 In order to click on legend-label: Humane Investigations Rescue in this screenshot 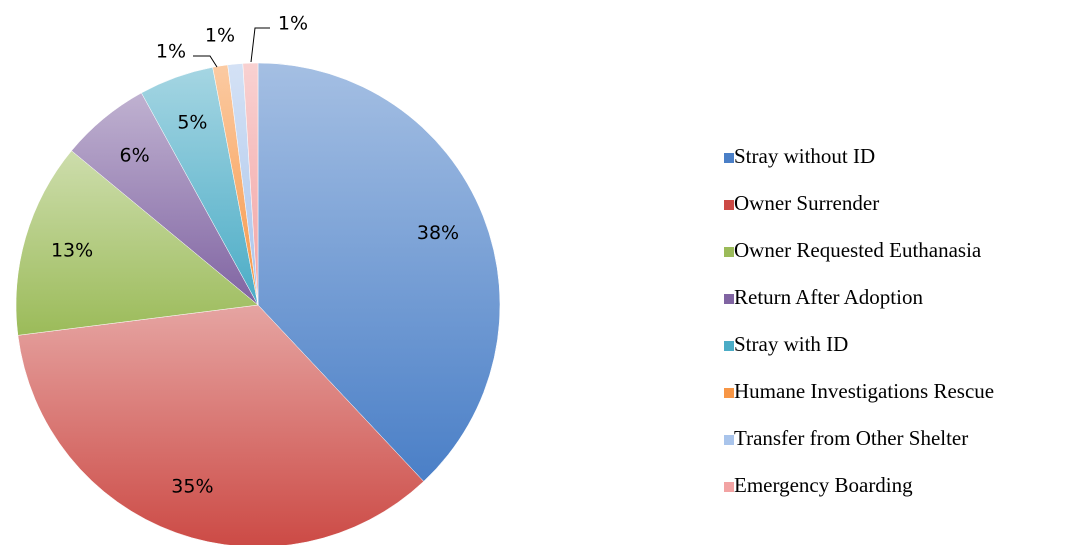, I will do `click(864, 391)`.